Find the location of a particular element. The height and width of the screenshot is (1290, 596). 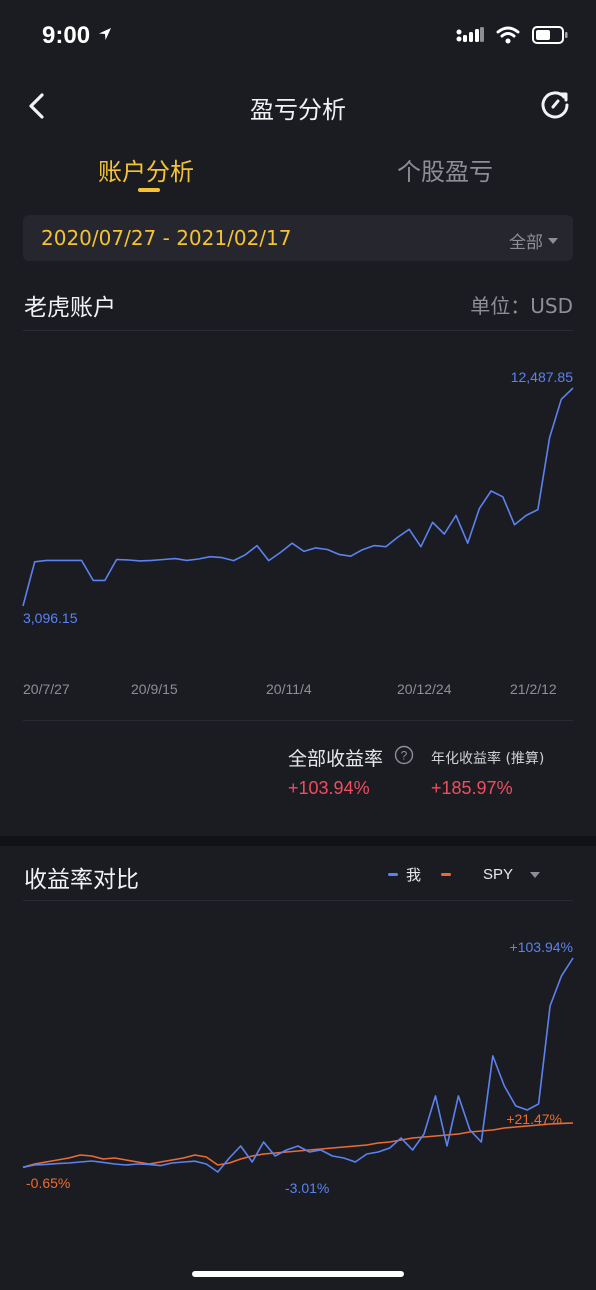

spy-return-line is located at coordinates (298, 1145).